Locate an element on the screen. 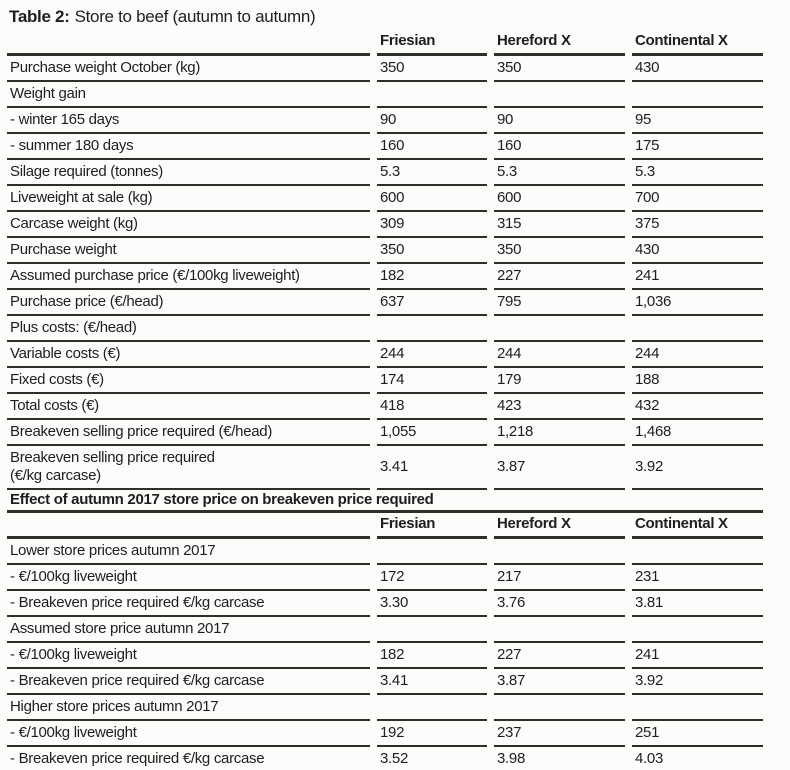  table-row: Purchase weight October (kg) 350 350 430 is located at coordinates (385, 69).